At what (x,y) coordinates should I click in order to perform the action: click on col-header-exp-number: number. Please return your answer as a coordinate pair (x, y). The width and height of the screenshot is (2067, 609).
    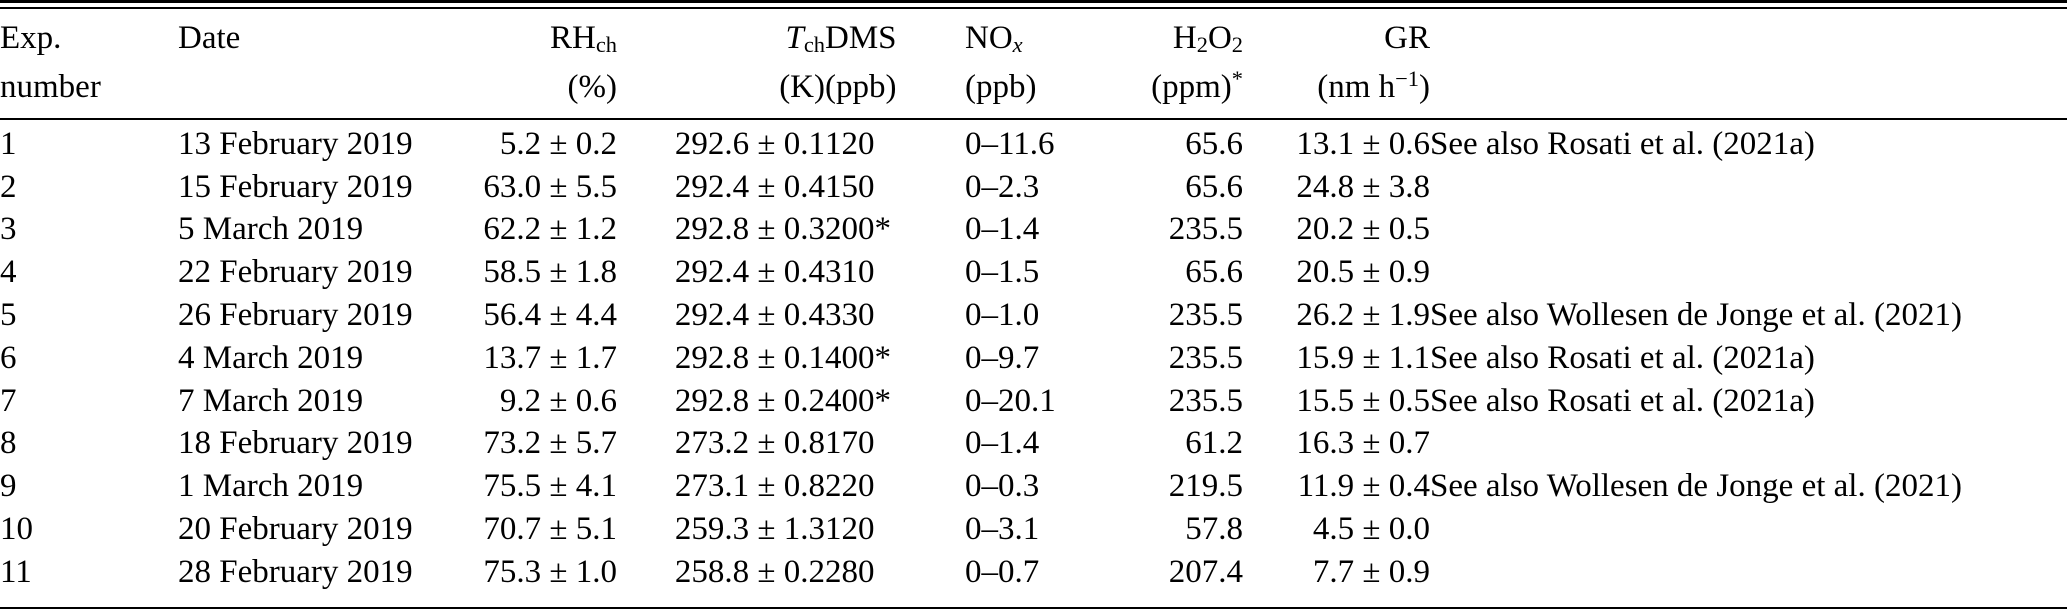
    Looking at the image, I should click on (89, 91).